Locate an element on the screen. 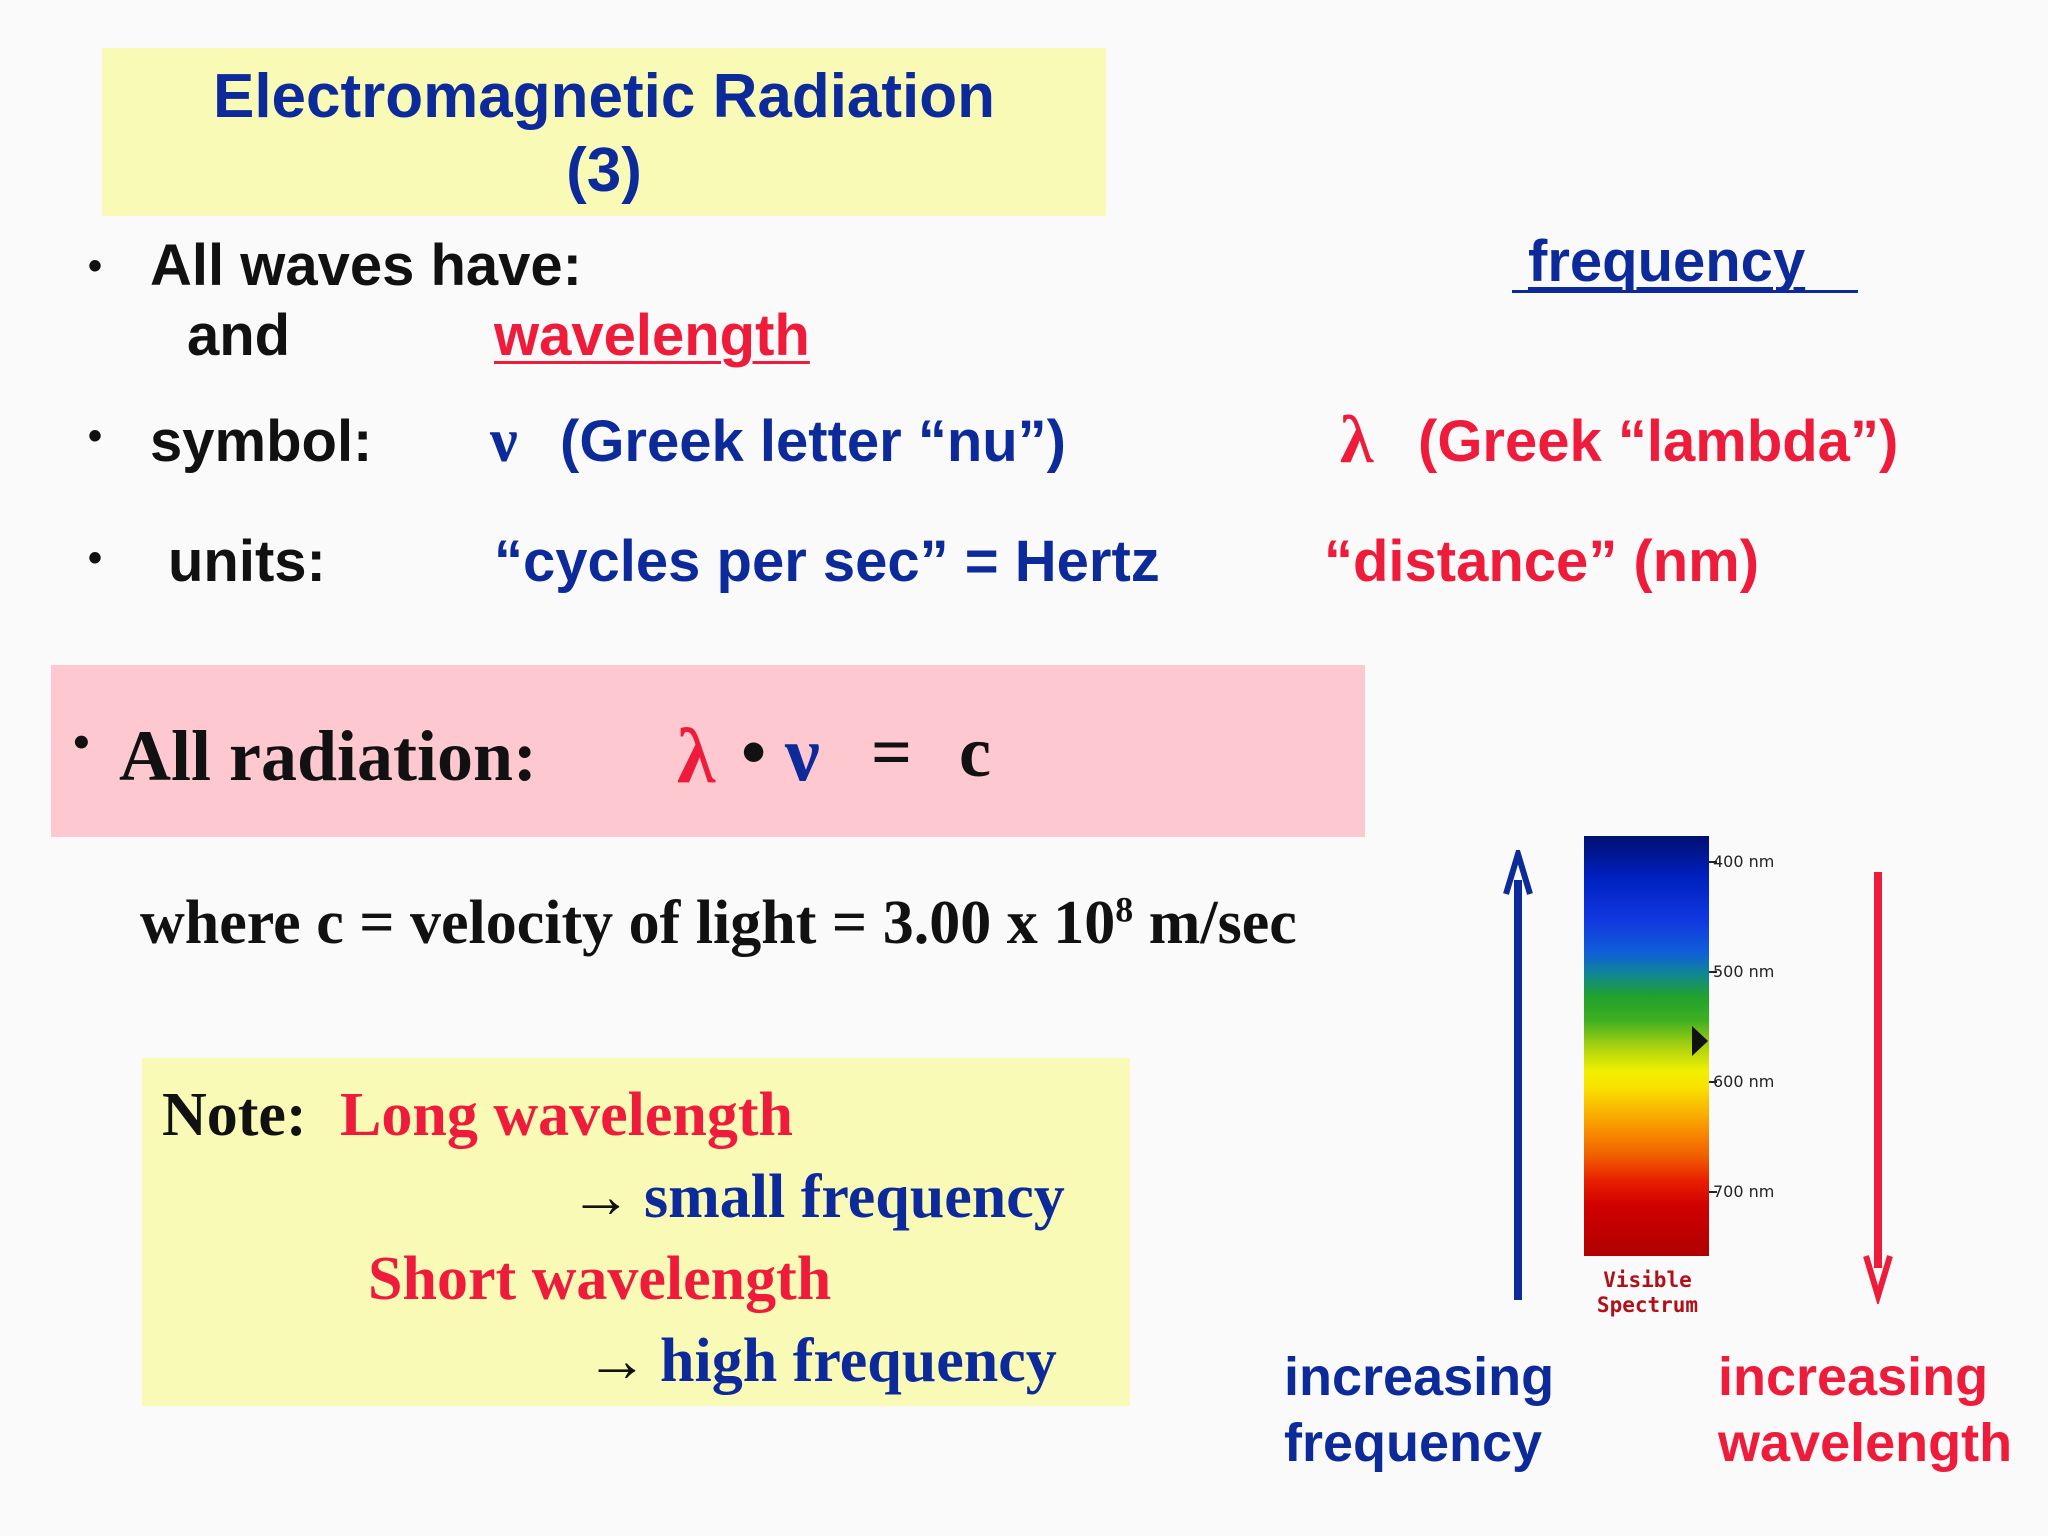 This screenshot has width=2048, height=1536. waves-intro: All waves have: is located at coordinates (366, 265).